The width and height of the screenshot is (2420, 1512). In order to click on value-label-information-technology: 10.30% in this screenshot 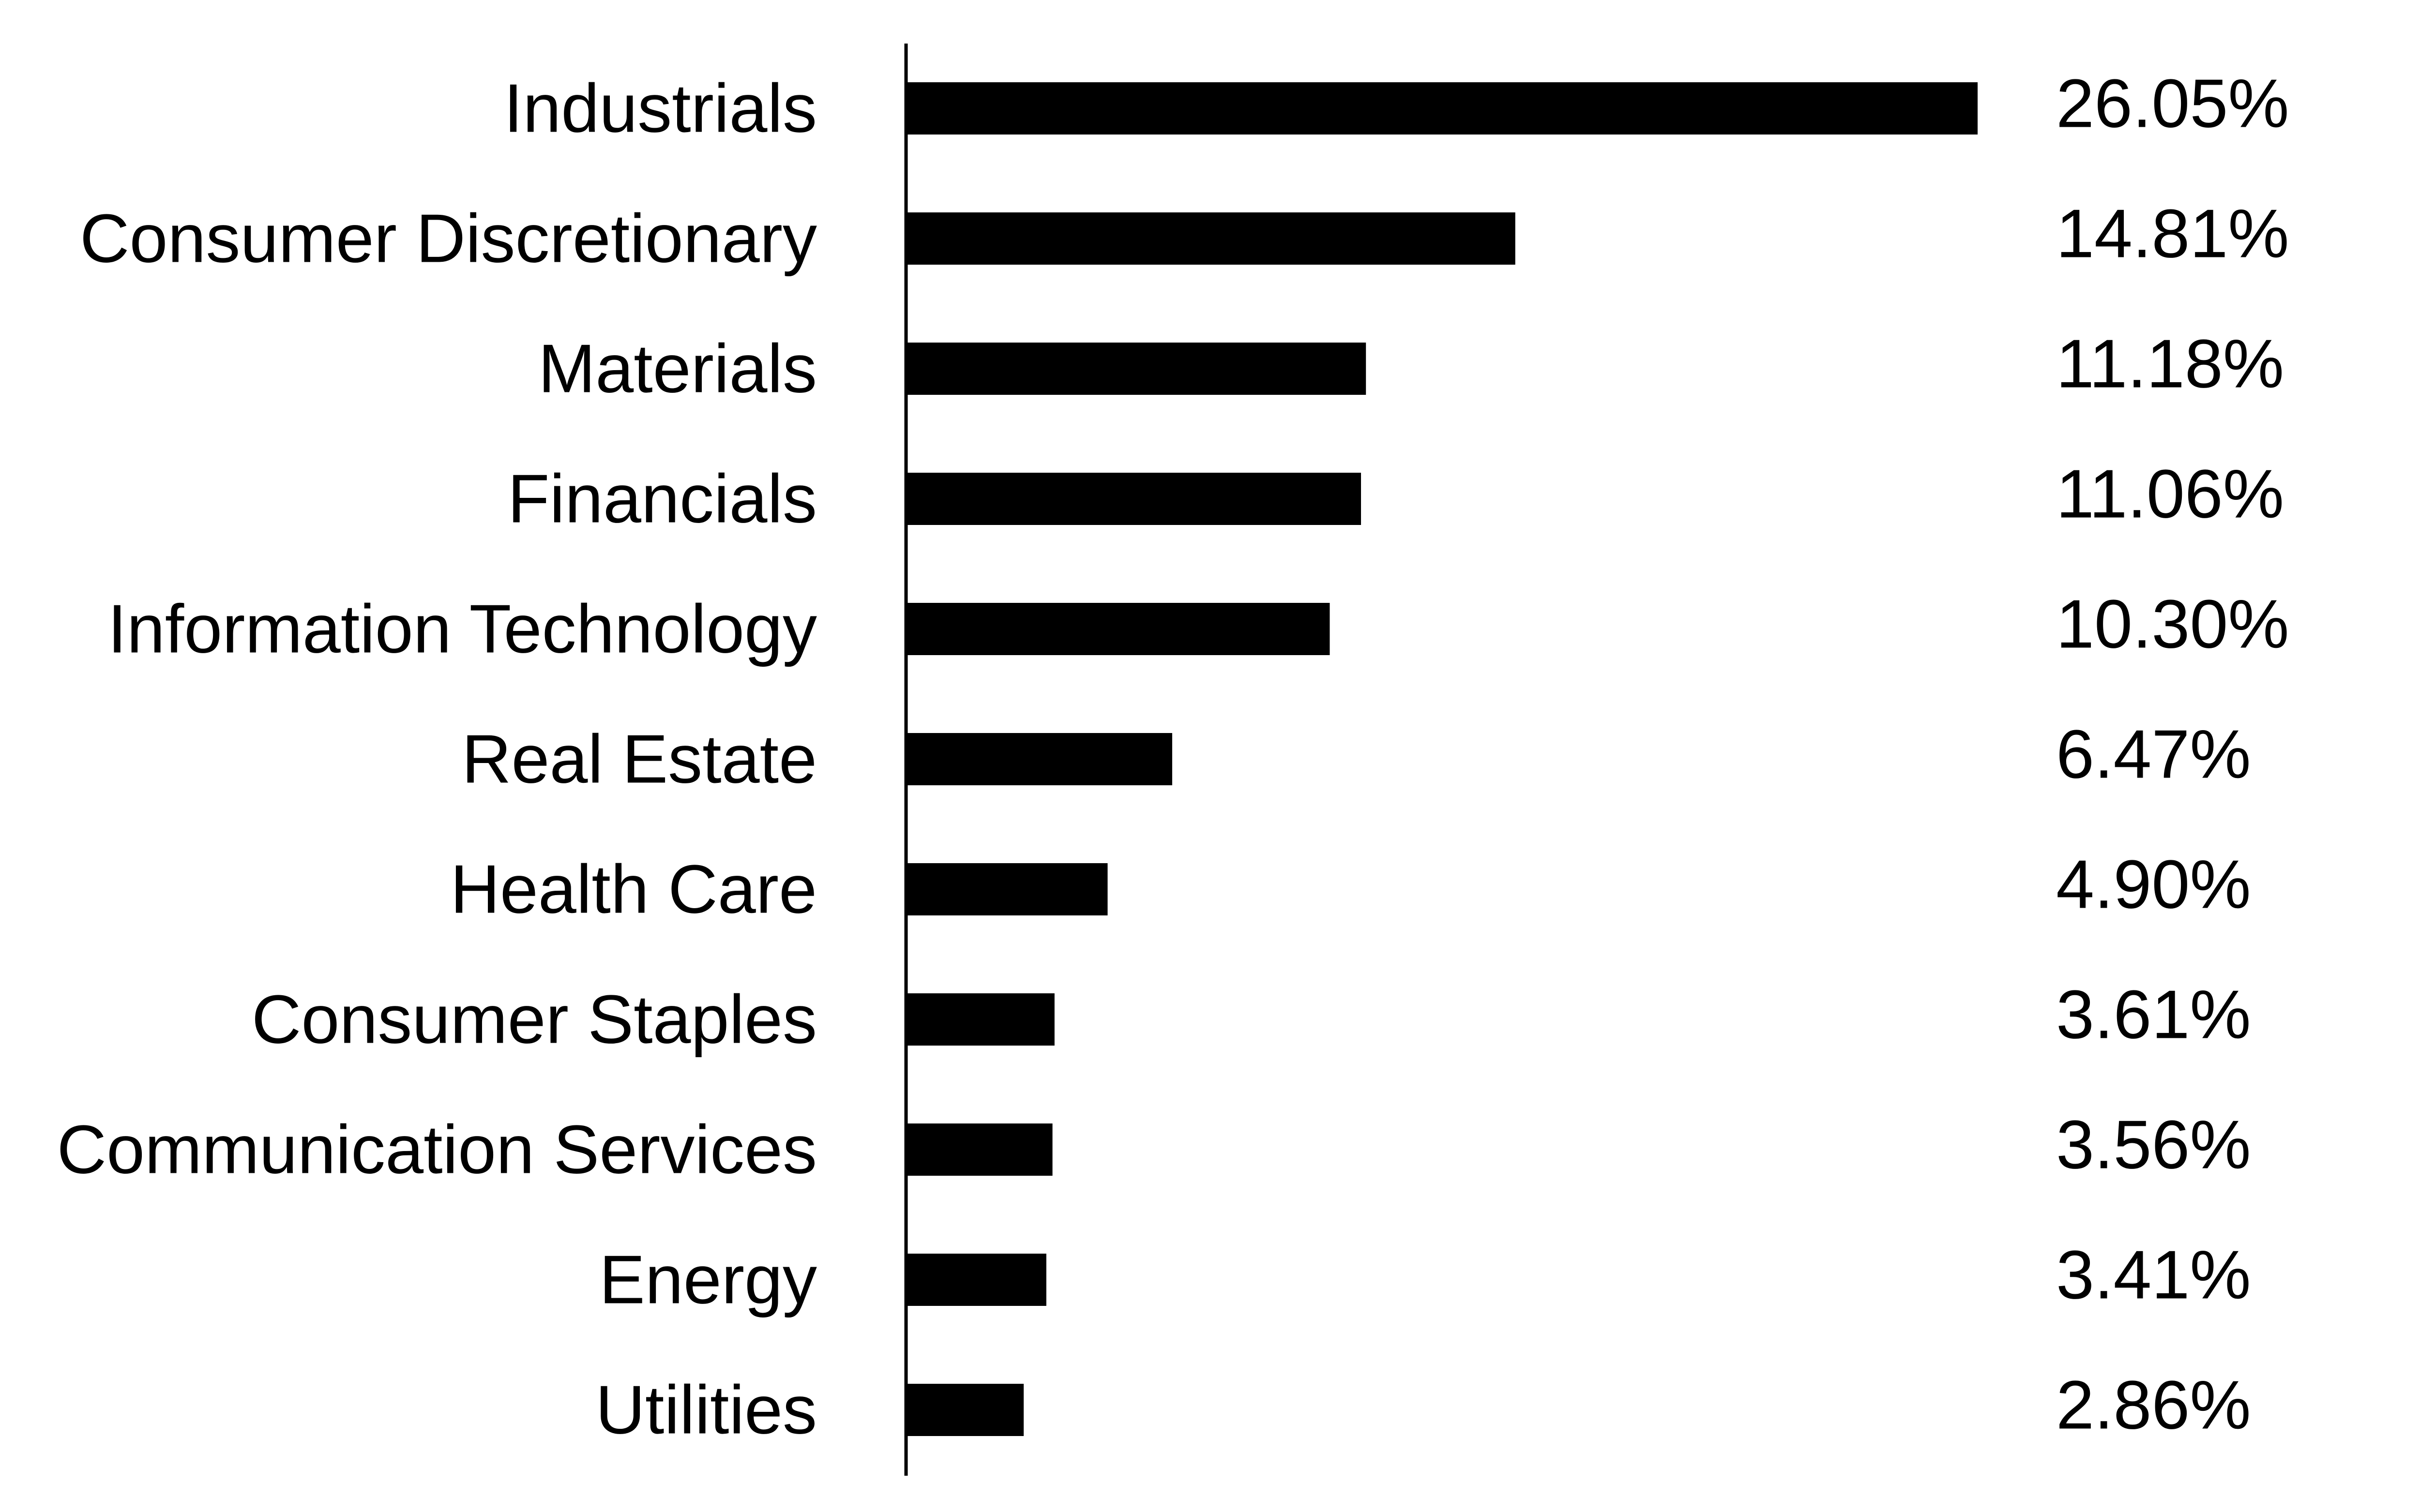, I will do `click(2172, 624)`.